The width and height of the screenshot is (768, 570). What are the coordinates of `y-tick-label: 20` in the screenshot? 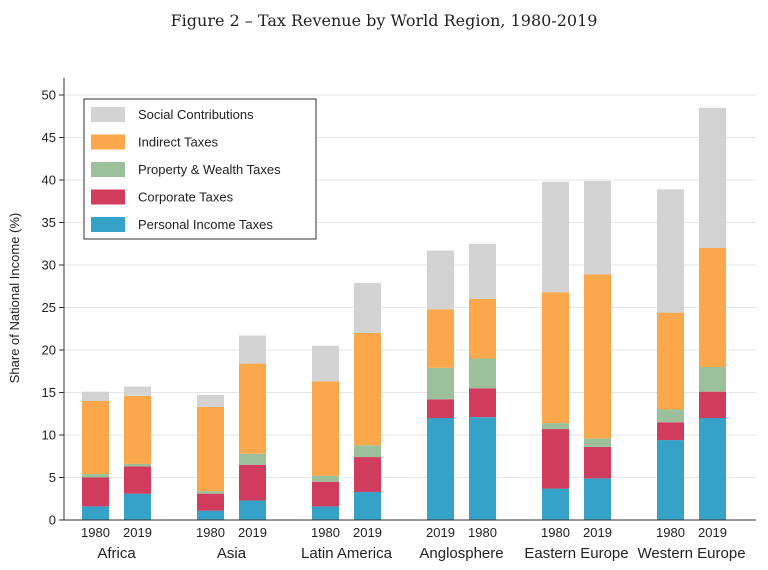 It's located at (49, 350).